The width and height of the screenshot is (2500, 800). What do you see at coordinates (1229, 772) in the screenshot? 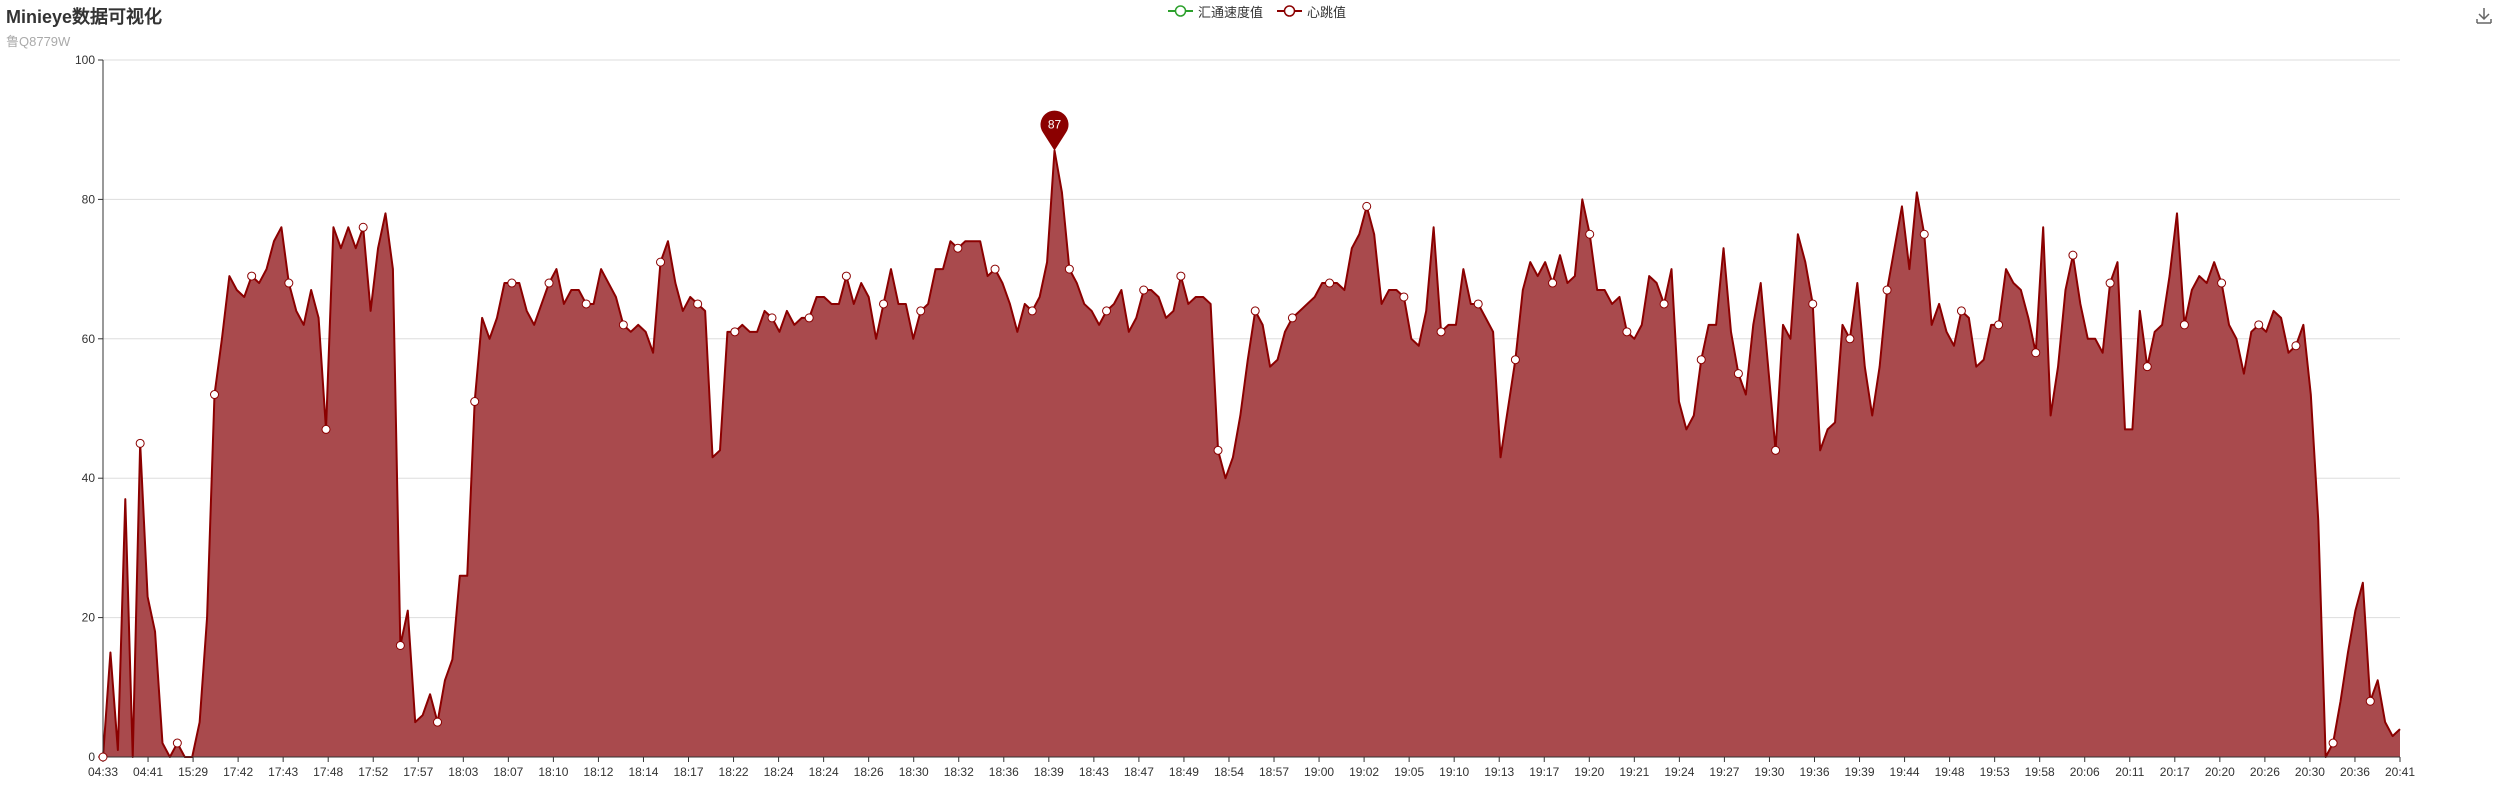
I see `x-tick-label: 18:54` at bounding box center [1229, 772].